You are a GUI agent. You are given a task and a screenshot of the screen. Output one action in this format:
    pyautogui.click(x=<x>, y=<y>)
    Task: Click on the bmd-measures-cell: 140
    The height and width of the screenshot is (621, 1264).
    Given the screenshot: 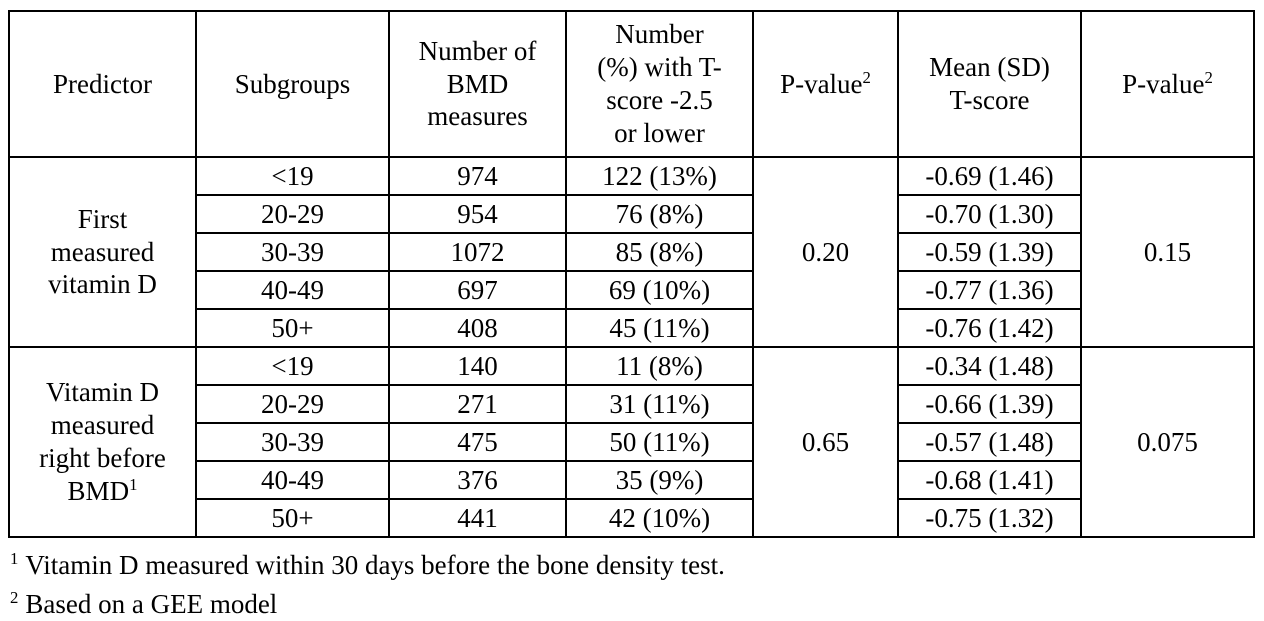 What is the action you would take?
    pyautogui.click(x=477, y=366)
    